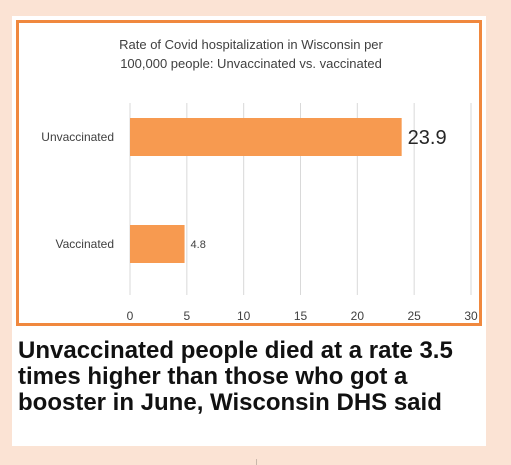 The image size is (511, 465). What do you see at coordinates (244, 316) in the screenshot?
I see `x-tick-label-10: 10` at bounding box center [244, 316].